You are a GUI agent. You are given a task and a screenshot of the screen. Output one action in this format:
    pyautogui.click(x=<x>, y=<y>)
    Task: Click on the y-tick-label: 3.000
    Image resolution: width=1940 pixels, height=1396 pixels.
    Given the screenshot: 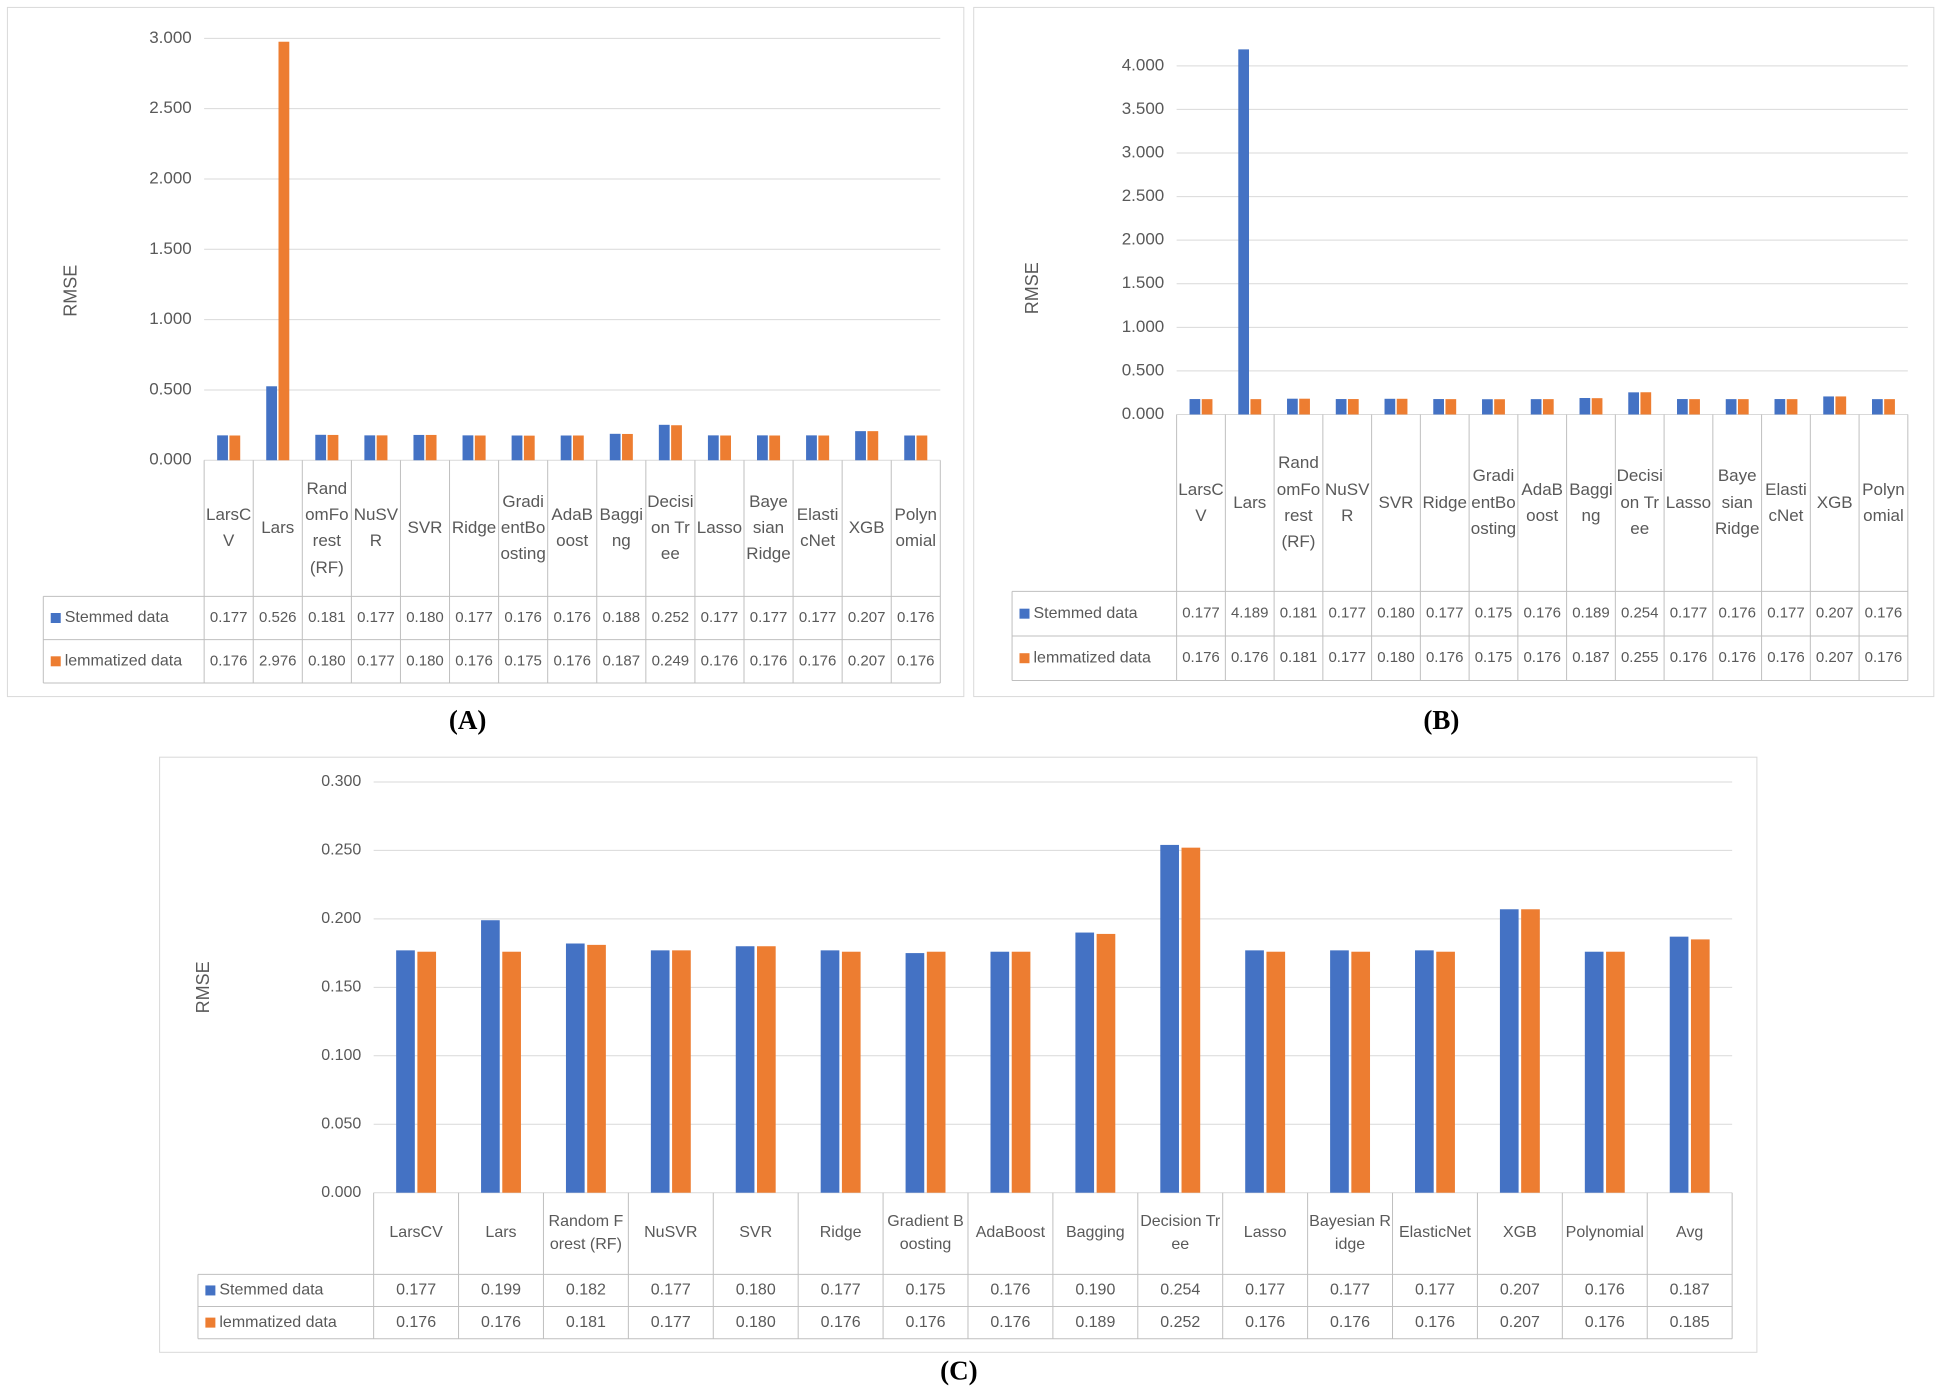 What is the action you would take?
    pyautogui.click(x=170, y=37)
    